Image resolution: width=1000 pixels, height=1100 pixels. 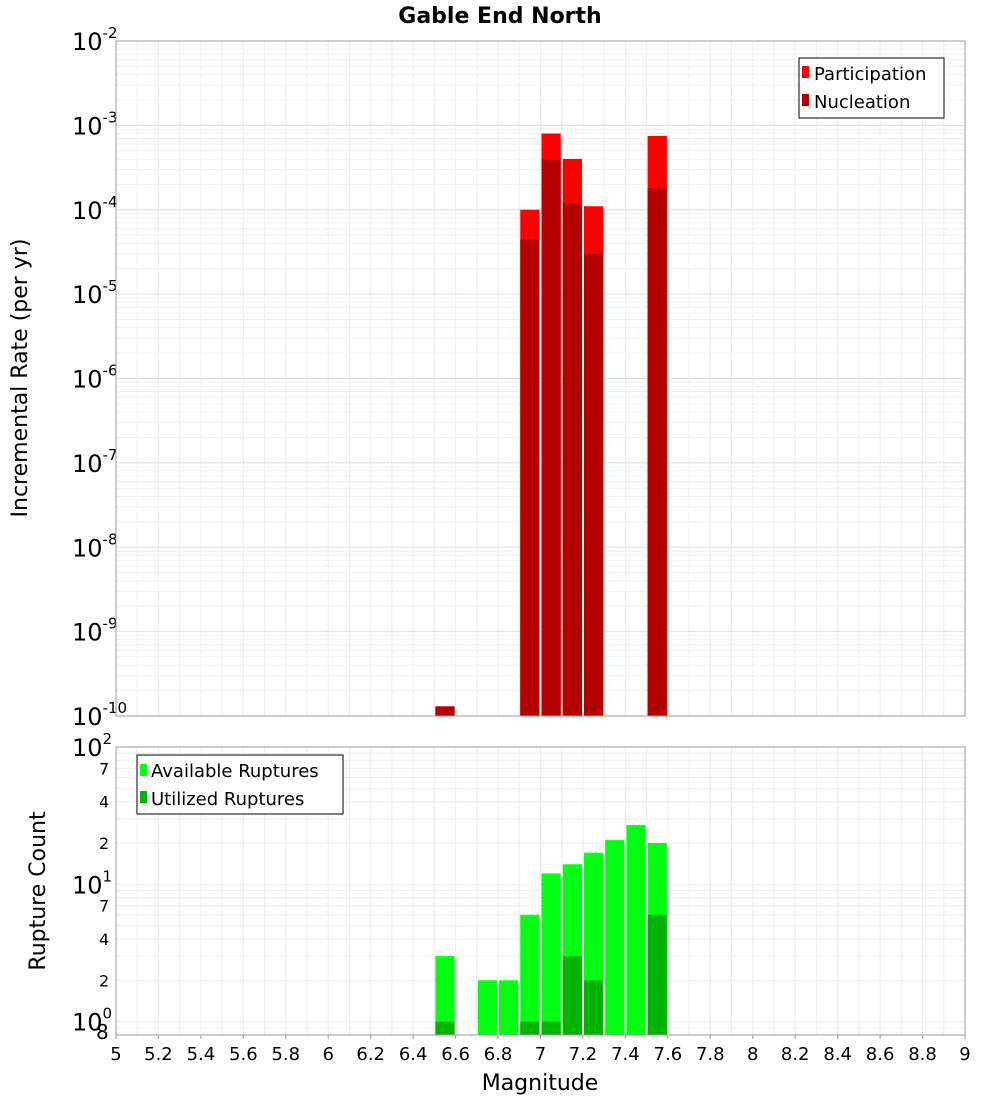 I want to click on bottom-legend-box, so click(x=240, y=784).